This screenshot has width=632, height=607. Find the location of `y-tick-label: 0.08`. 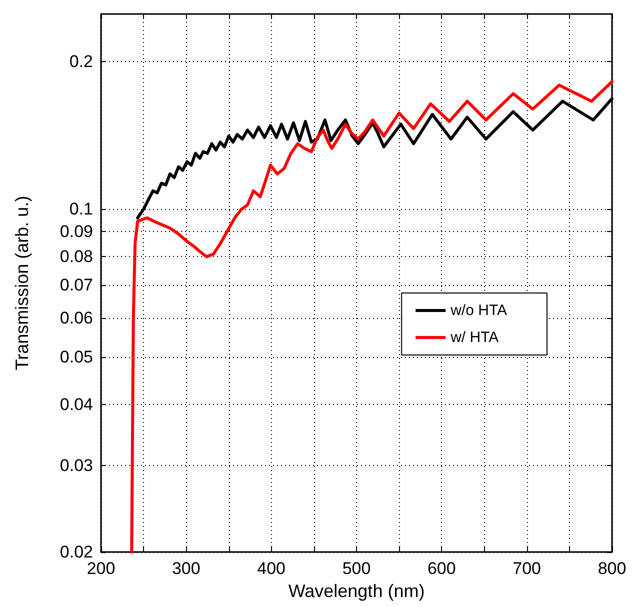

y-tick-label: 0.08 is located at coordinates (76, 256).